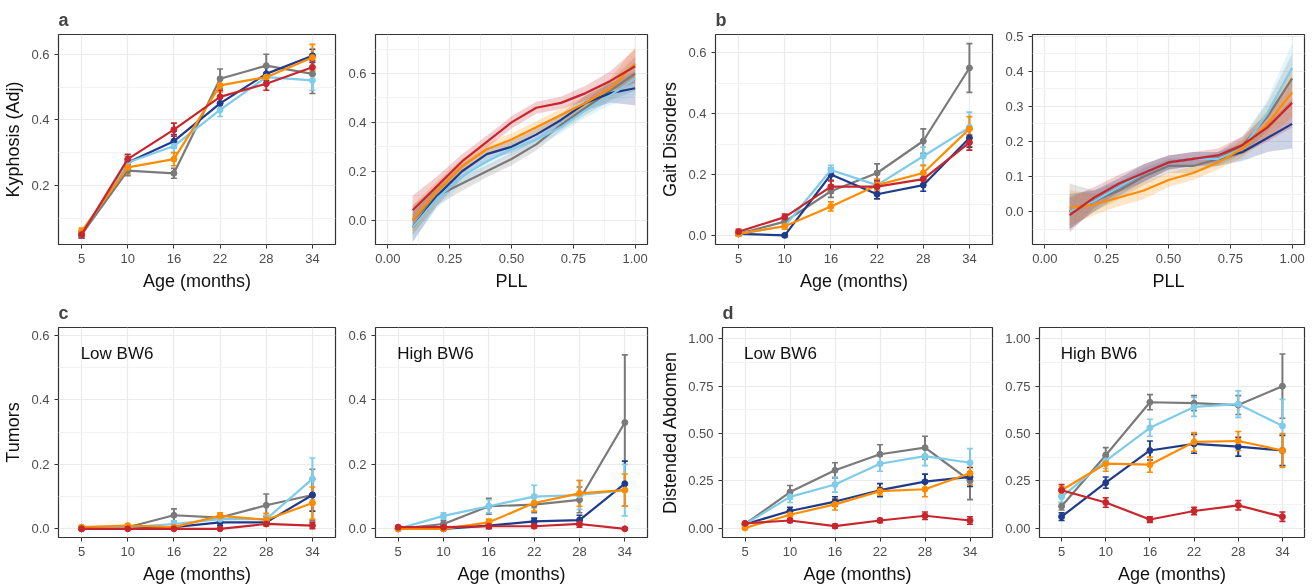  What do you see at coordinates (728, 312) in the screenshot?
I see `chart-title: d` at bounding box center [728, 312].